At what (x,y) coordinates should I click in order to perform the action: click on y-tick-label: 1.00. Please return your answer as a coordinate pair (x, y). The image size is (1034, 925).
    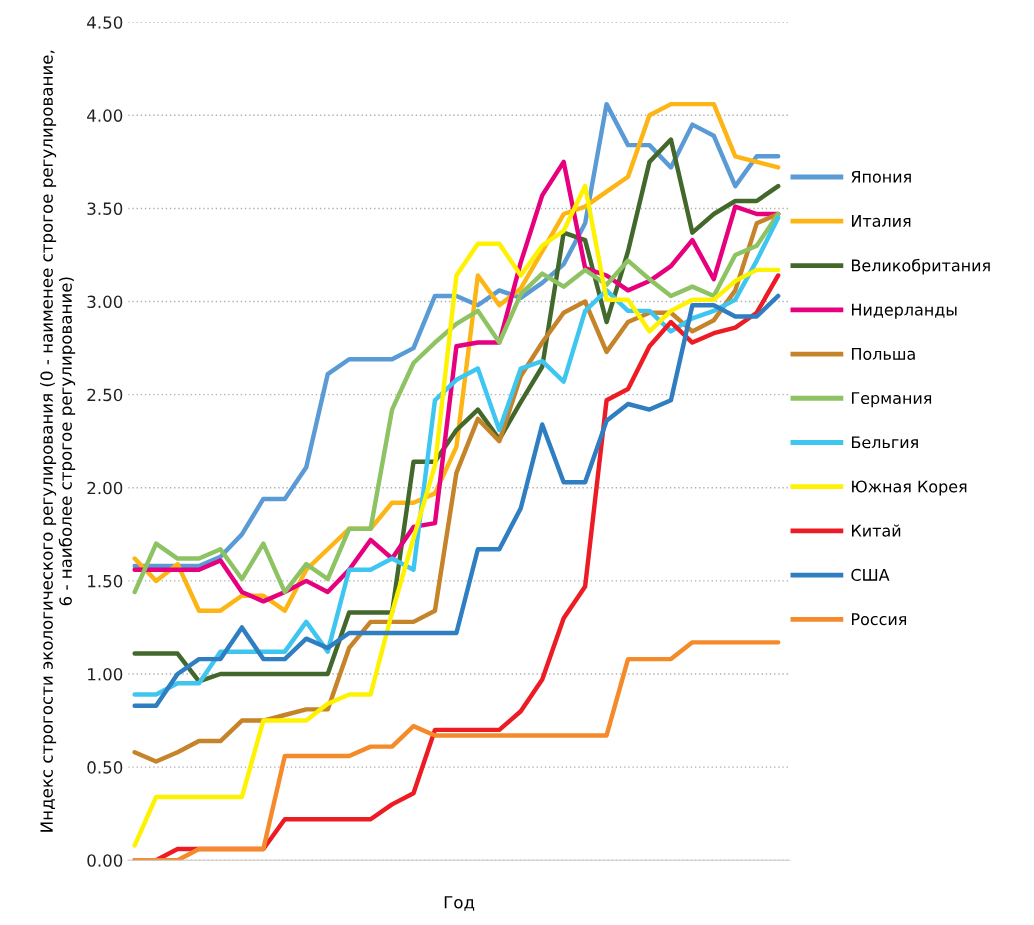
    Looking at the image, I should click on (105, 674).